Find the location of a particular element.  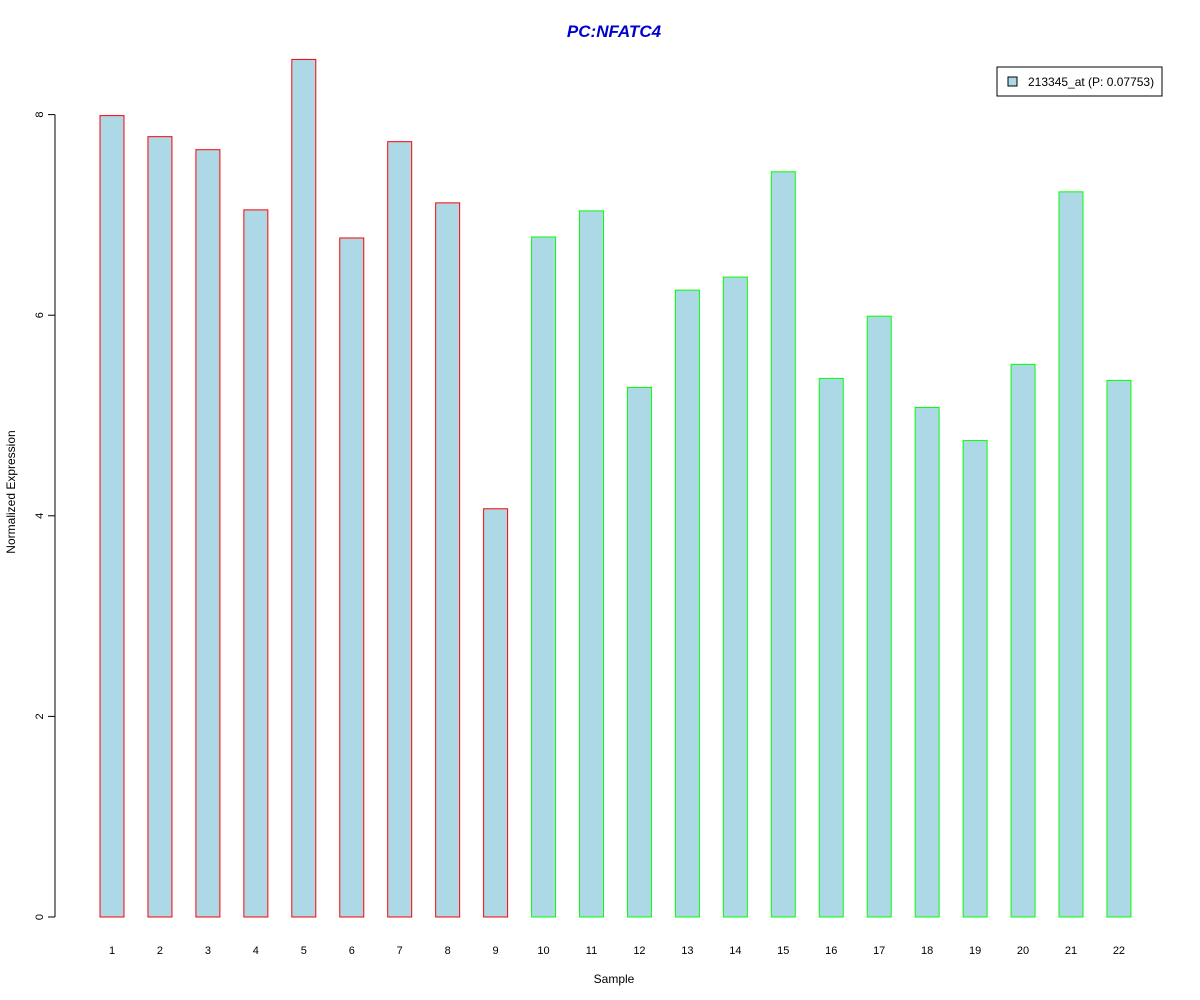

x-tick-label: 17 is located at coordinates (879, 951).